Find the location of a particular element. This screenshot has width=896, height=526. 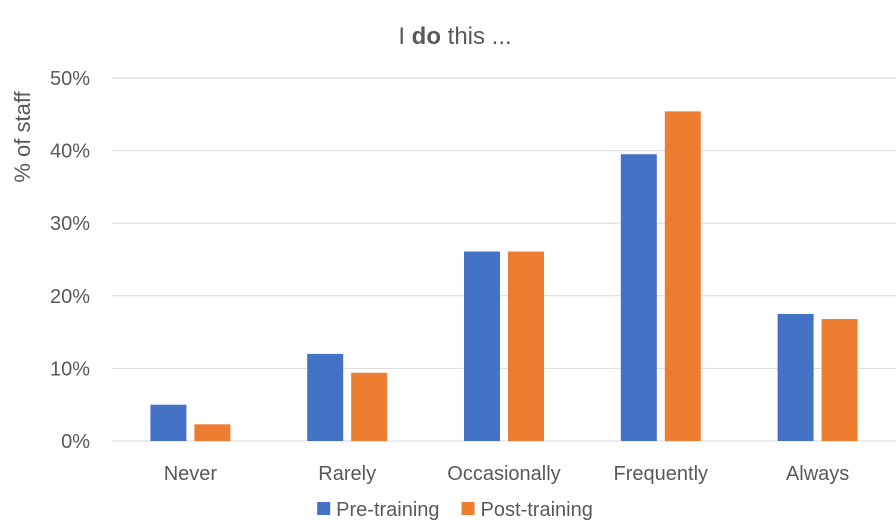

x-tick-label-frequently: Frequently is located at coordinates (661, 474).